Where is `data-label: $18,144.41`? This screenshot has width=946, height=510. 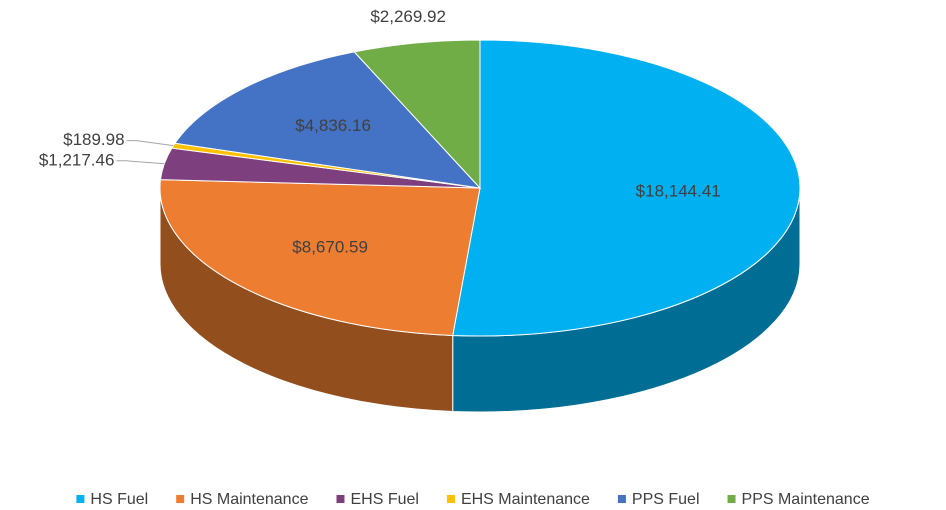 data-label: $18,144.41 is located at coordinates (678, 190).